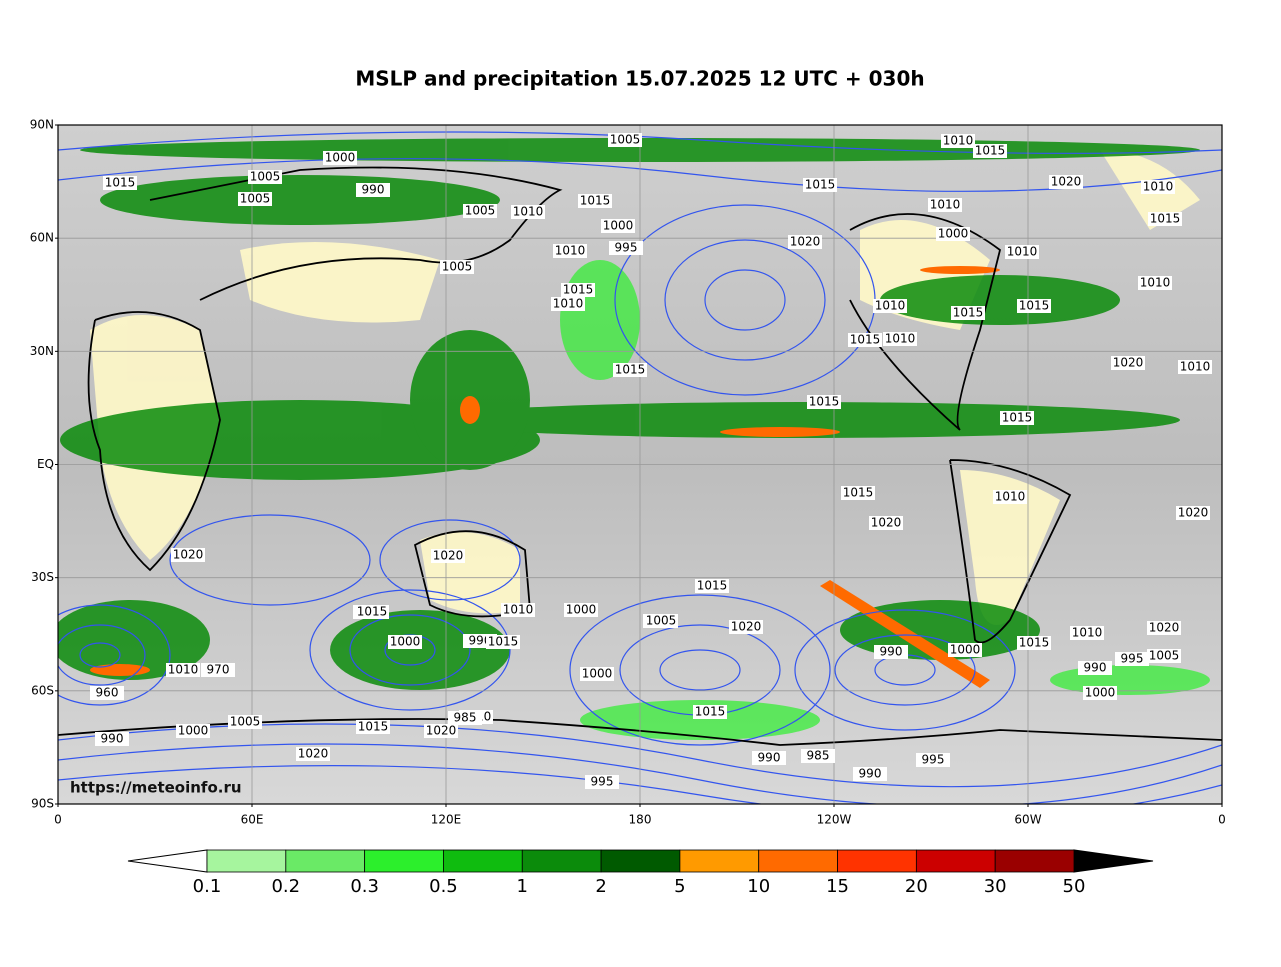 The height and width of the screenshot is (967, 1281). What do you see at coordinates (364, 886) in the screenshot?
I see `colorbar-tick-label: 0.3` at bounding box center [364, 886].